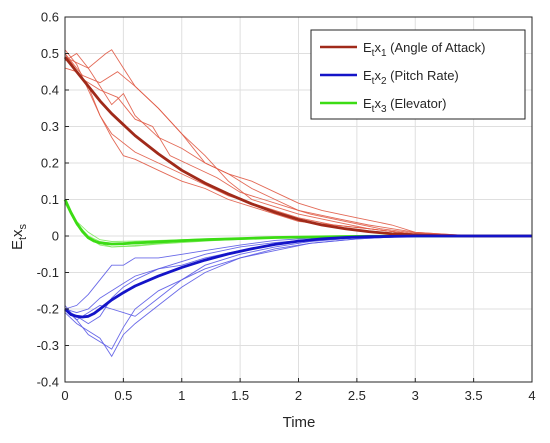  I want to click on legend-label-elevator: Etx3 (Elevator), so click(404, 105).